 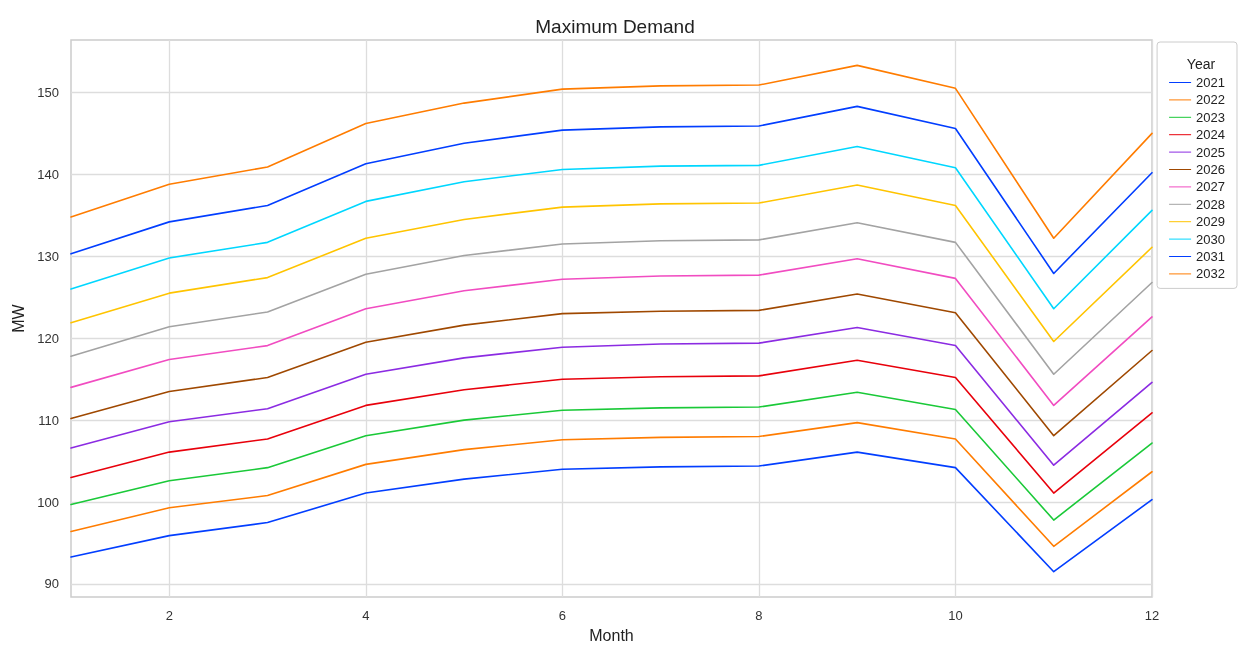 What do you see at coordinates (955, 616) in the screenshot?
I see `x-tick-label: 10` at bounding box center [955, 616].